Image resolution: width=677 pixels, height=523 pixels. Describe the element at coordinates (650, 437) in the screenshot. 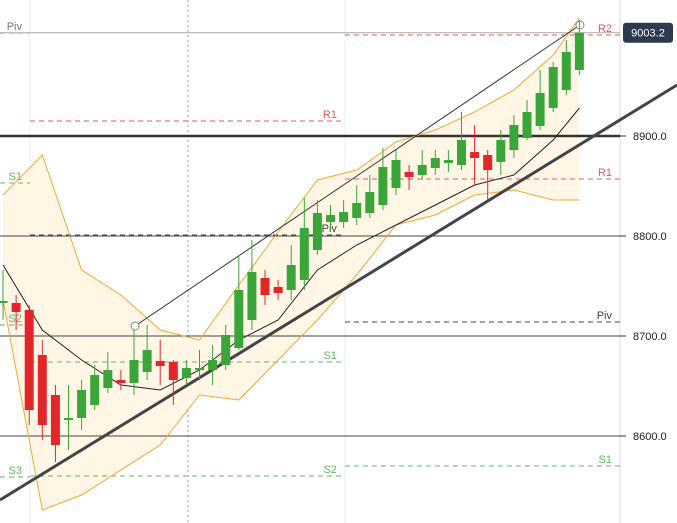

I see `y-tick-label: 8600.0` at that location.